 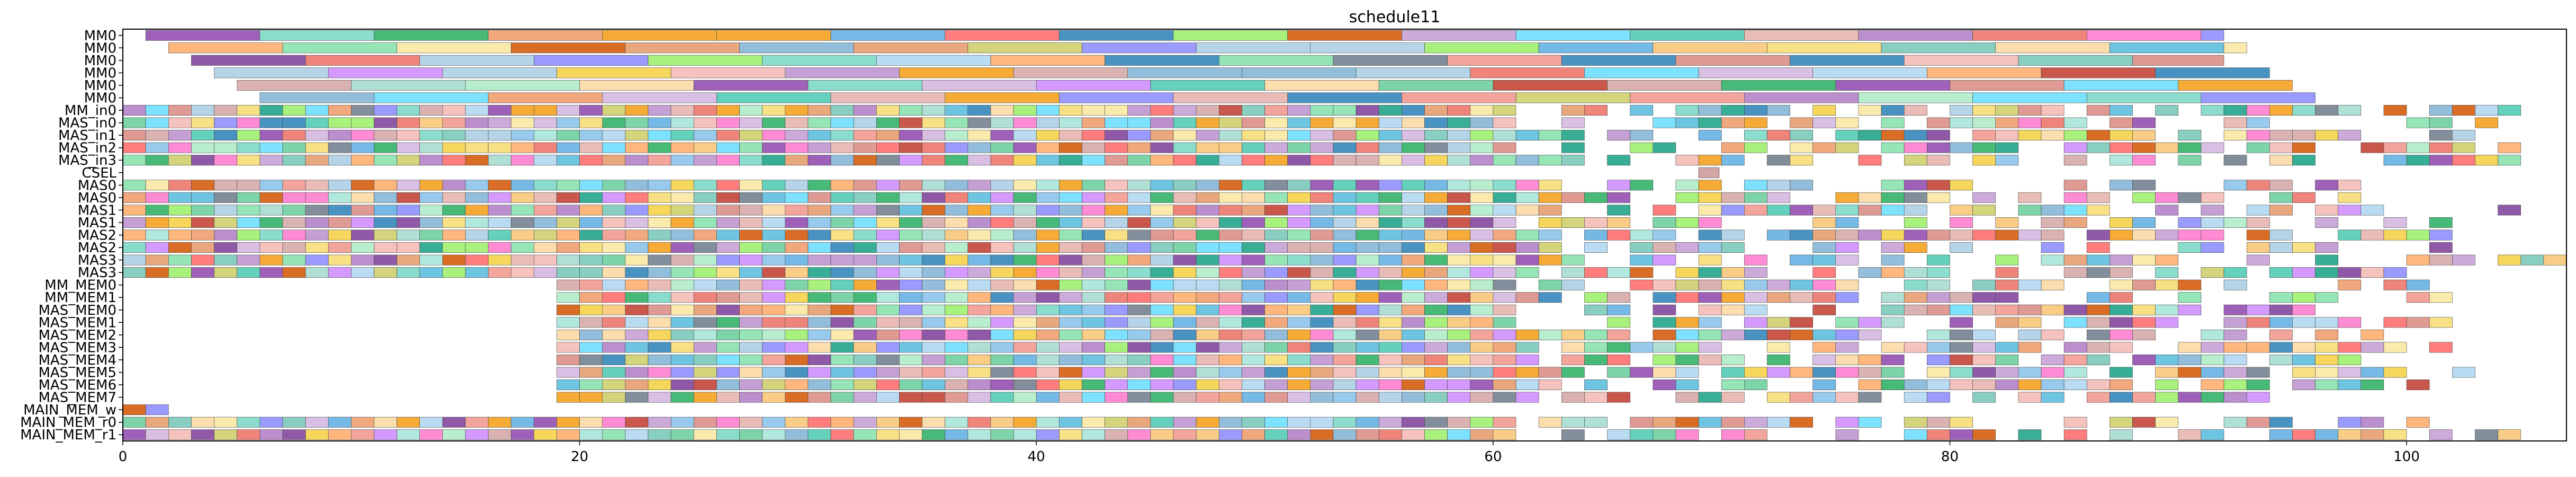 I want to click on chart-title: schedule11, so click(x=1395, y=17).